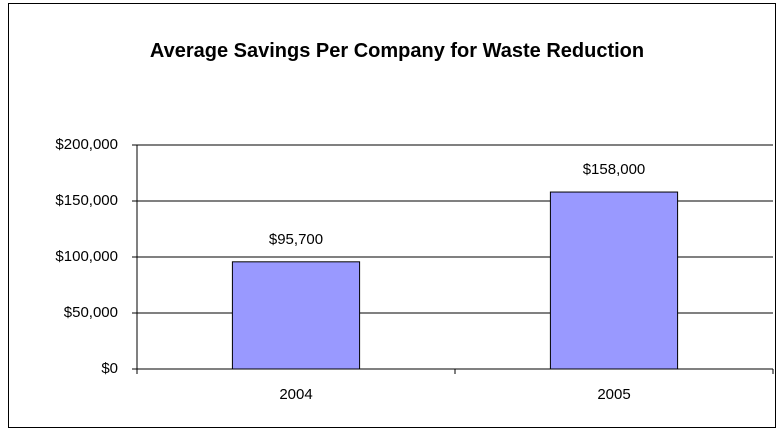  Describe the element at coordinates (86, 144) in the screenshot. I see `y-tick-label: $200,000` at that location.